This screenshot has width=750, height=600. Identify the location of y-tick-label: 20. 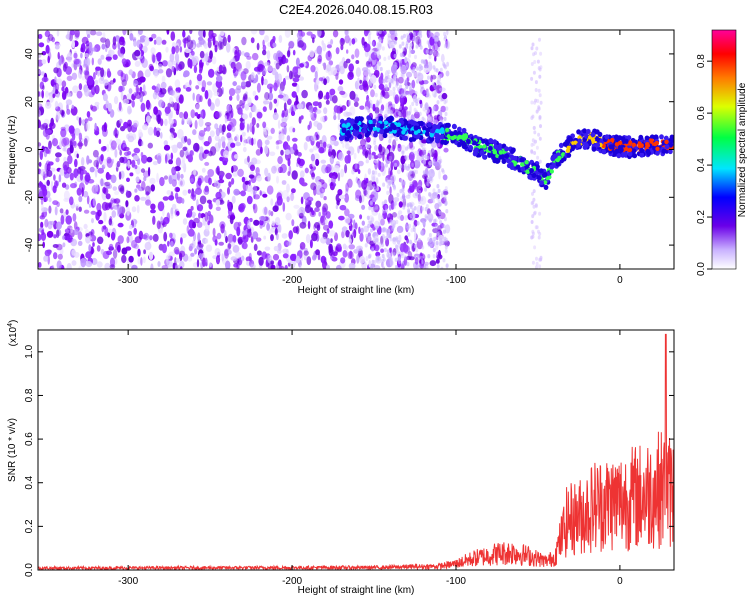
(29, 102).